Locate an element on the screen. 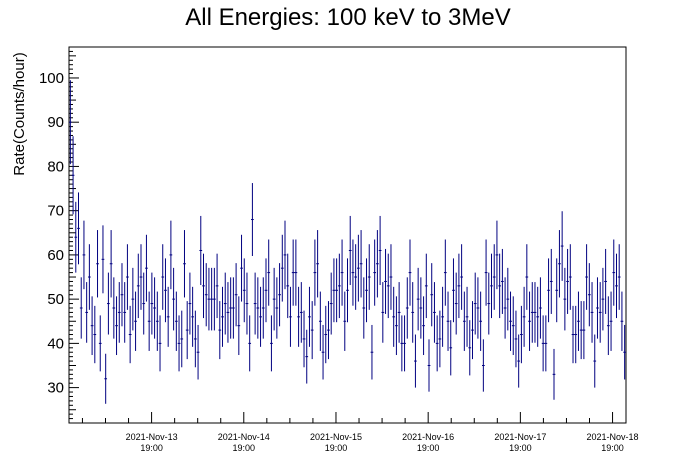 The width and height of the screenshot is (696, 472). y-tick-label: 80 is located at coordinates (55, 166).